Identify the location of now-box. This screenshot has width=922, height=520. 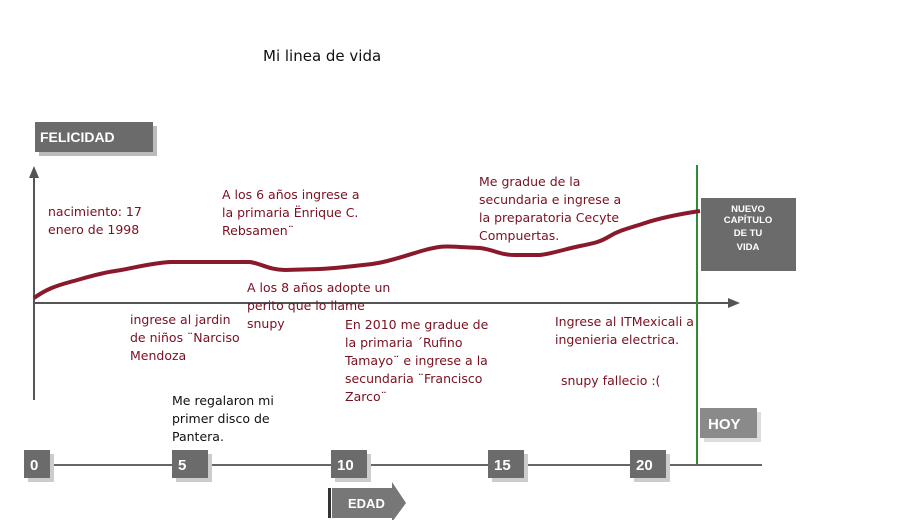
(728, 423).